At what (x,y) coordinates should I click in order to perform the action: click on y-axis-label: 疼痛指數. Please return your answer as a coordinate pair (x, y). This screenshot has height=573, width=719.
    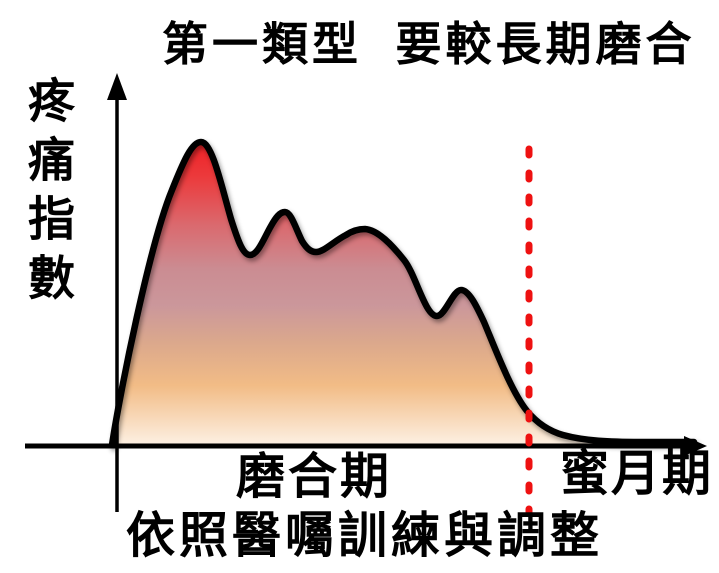
    Looking at the image, I should click on (47, 194).